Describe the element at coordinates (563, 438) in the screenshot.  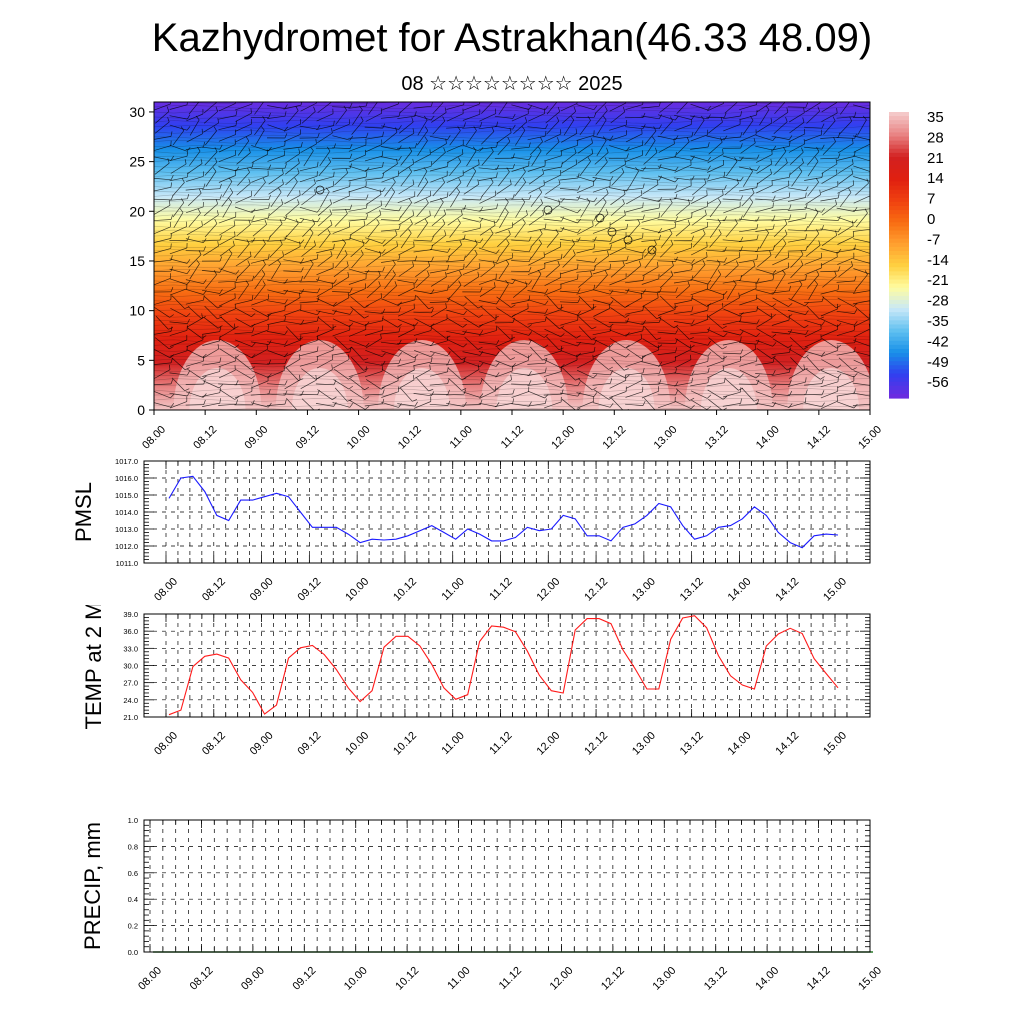
I see `x-tick-label: 12.00` at that location.